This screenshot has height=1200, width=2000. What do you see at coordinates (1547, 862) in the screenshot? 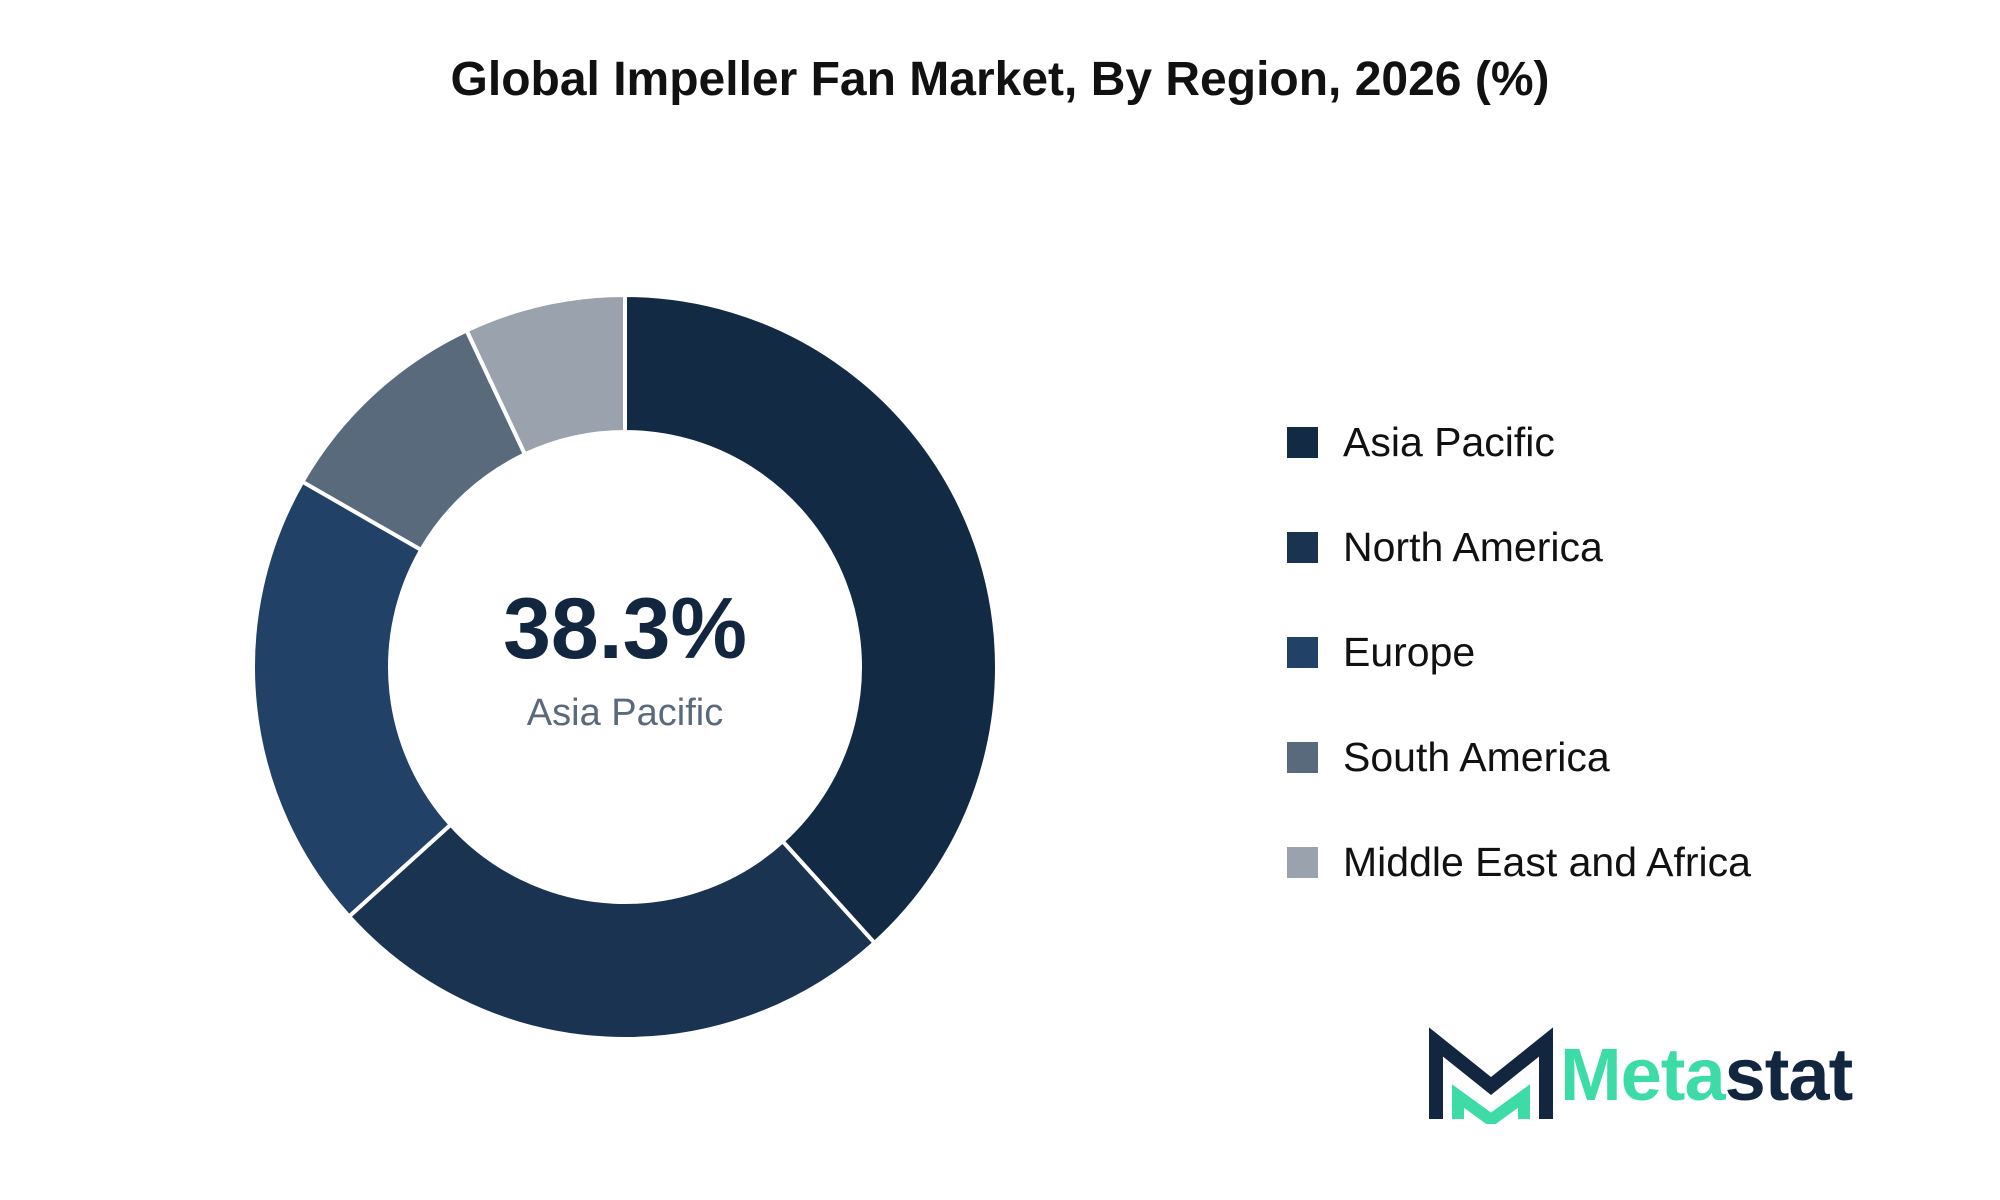
I see `legend-label: Middle East and Africa` at bounding box center [1547, 862].